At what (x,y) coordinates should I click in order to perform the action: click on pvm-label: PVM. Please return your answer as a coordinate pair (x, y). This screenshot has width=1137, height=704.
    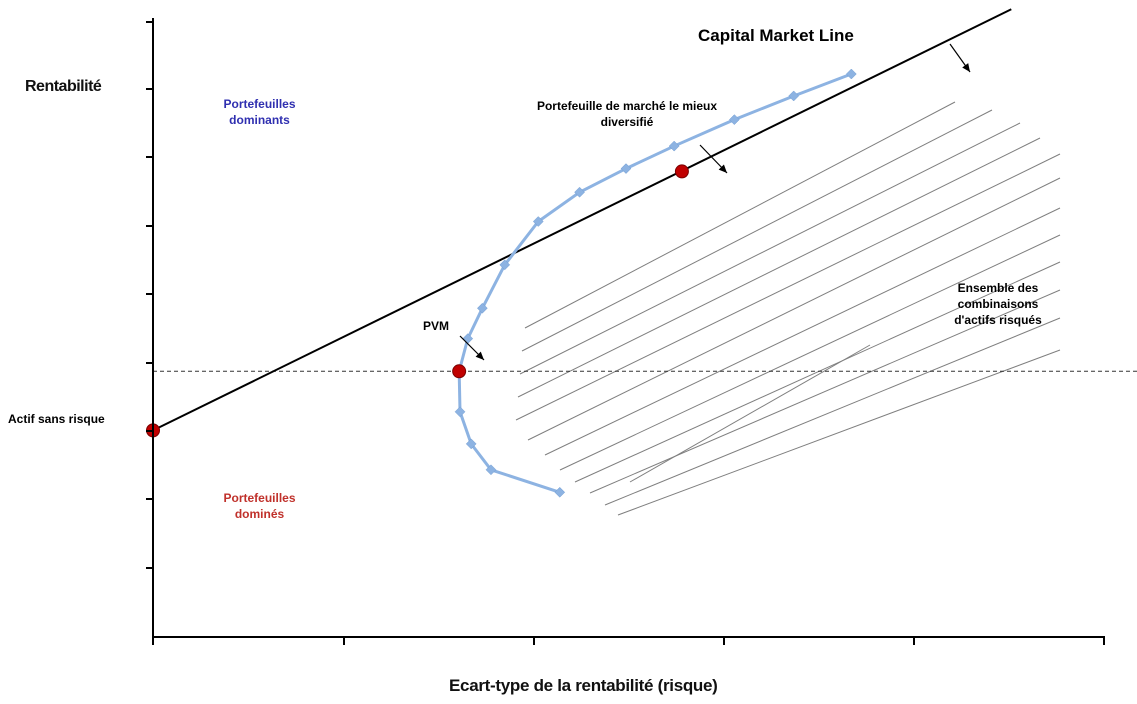
    Looking at the image, I should click on (436, 326).